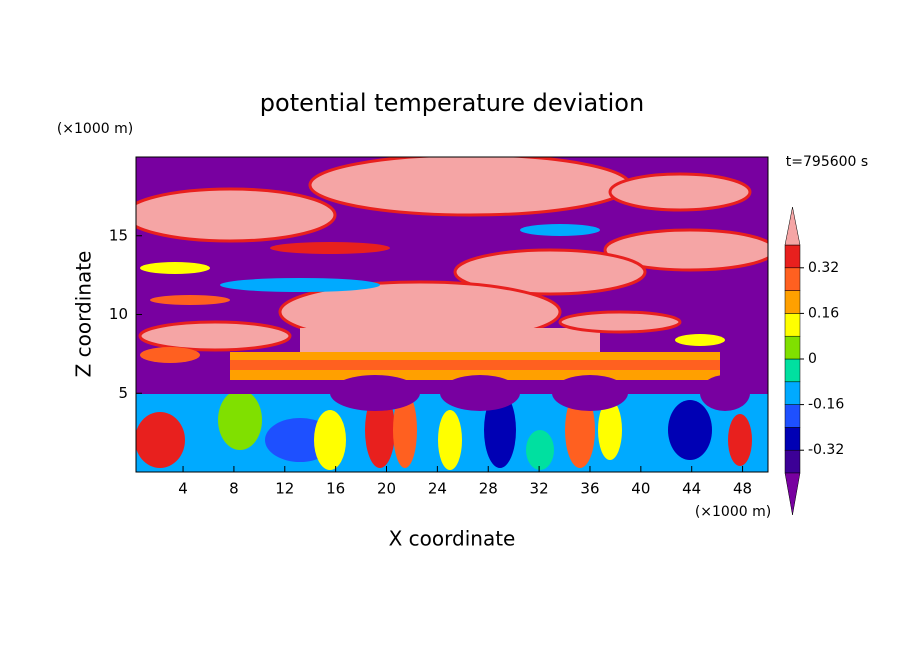 This screenshot has height=654, width=904. What do you see at coordinates (539, 489) in the screenshot?
I see `x-tick-label: 32` at bounding box center [539, 489].